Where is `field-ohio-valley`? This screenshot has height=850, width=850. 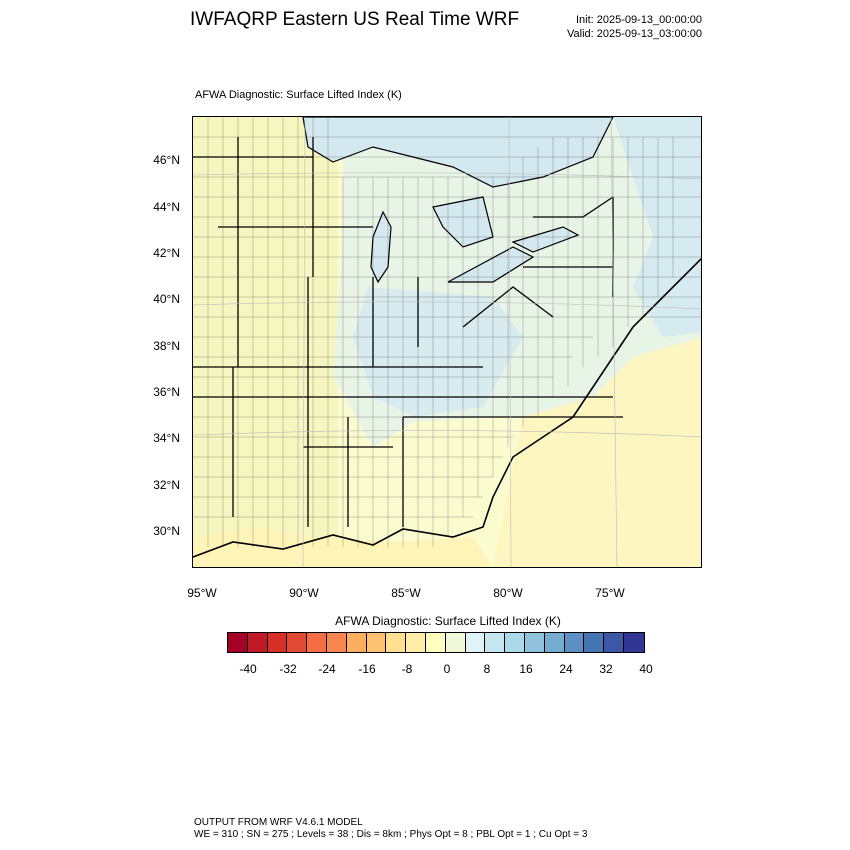 field-ohio-valley is located at coordinates (438, 352).